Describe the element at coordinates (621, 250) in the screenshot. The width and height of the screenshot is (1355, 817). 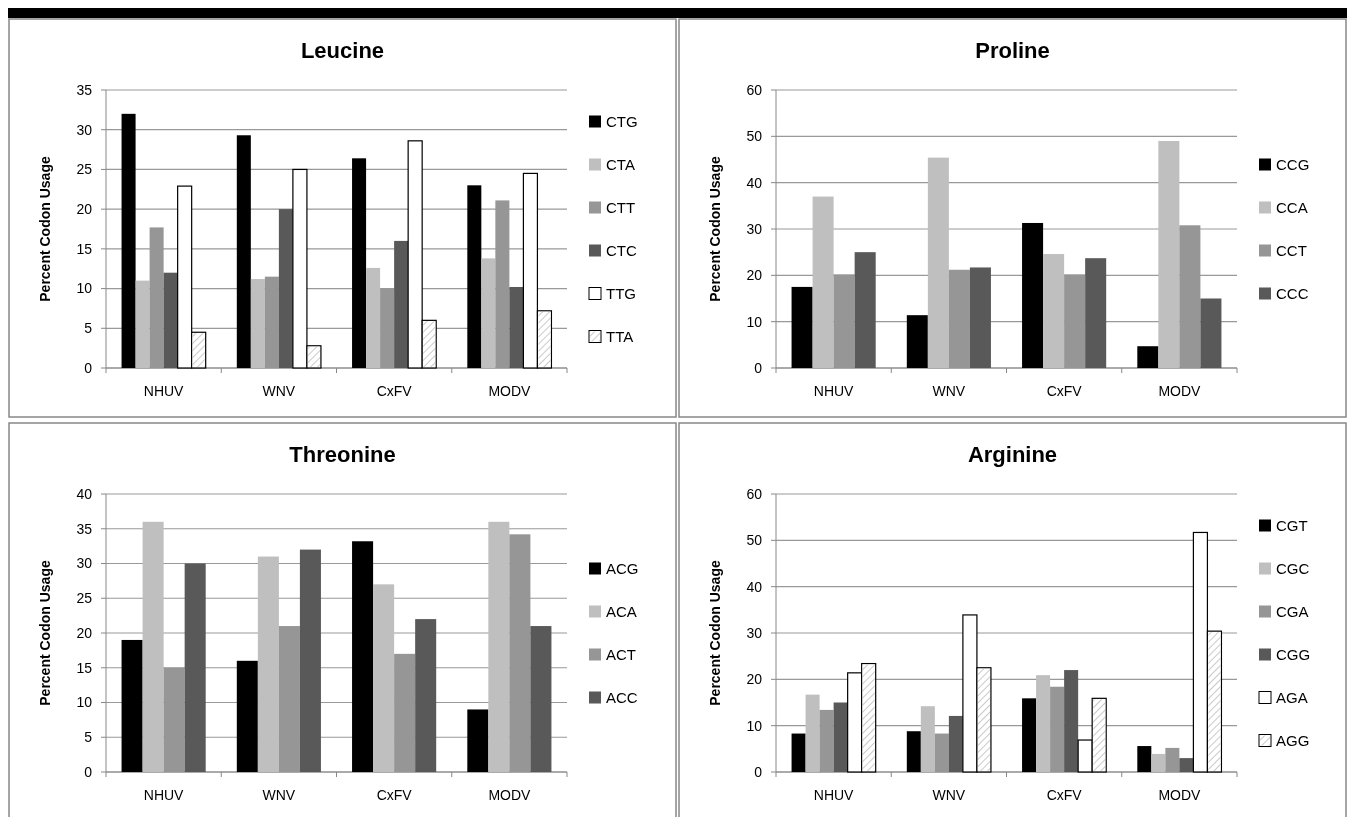
I see `legend-label: CTC` at that location.